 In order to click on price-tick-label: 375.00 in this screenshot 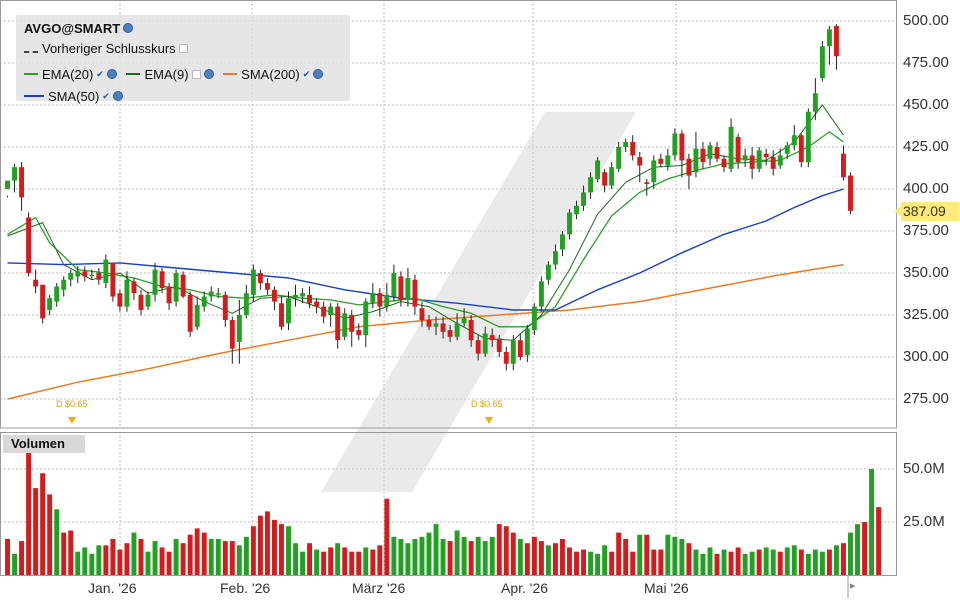, I will do `click(926, 230)`.